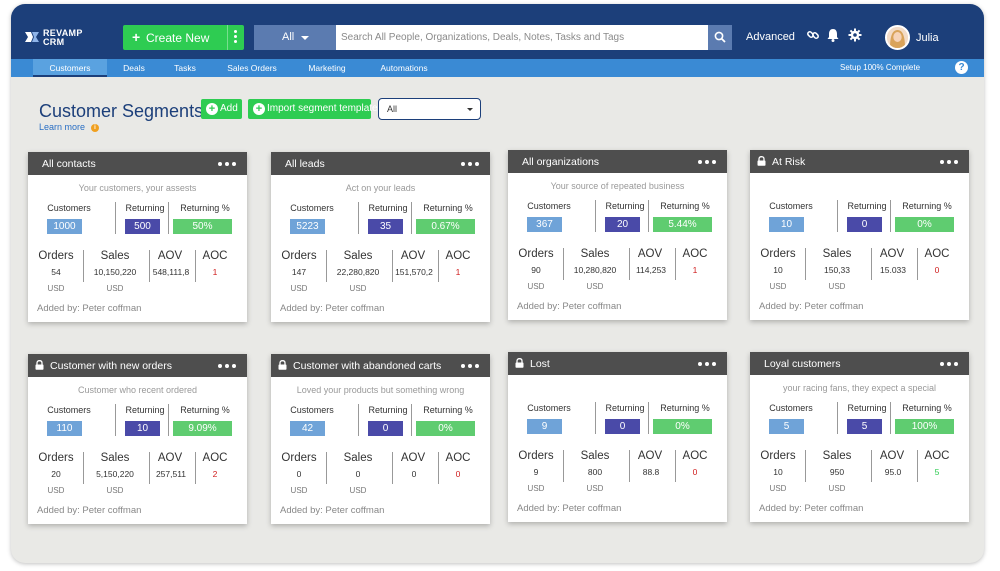  Describe the element at coordinates (95, 128) in the screenshot. I see `info-icon: i` at that location.